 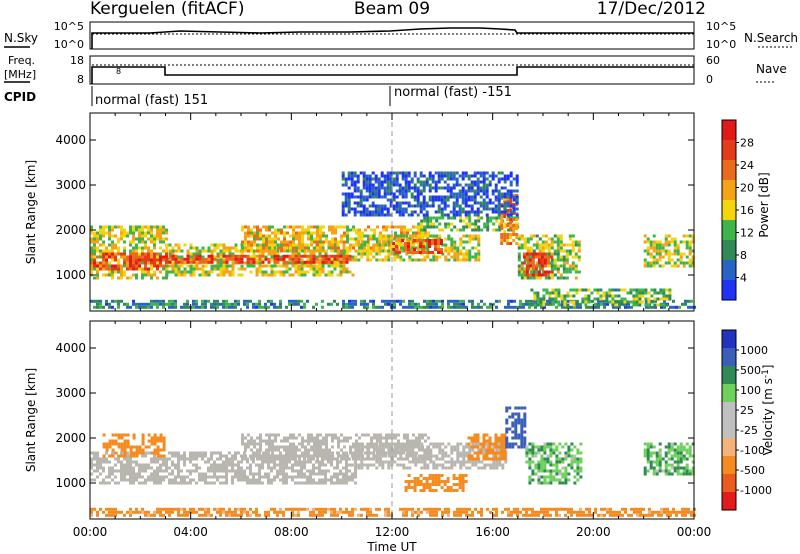 What do you see at coordinates (729, 270) in the screenshot?
I see `power-colorbar-swatch` at bounding box center [729, 270].